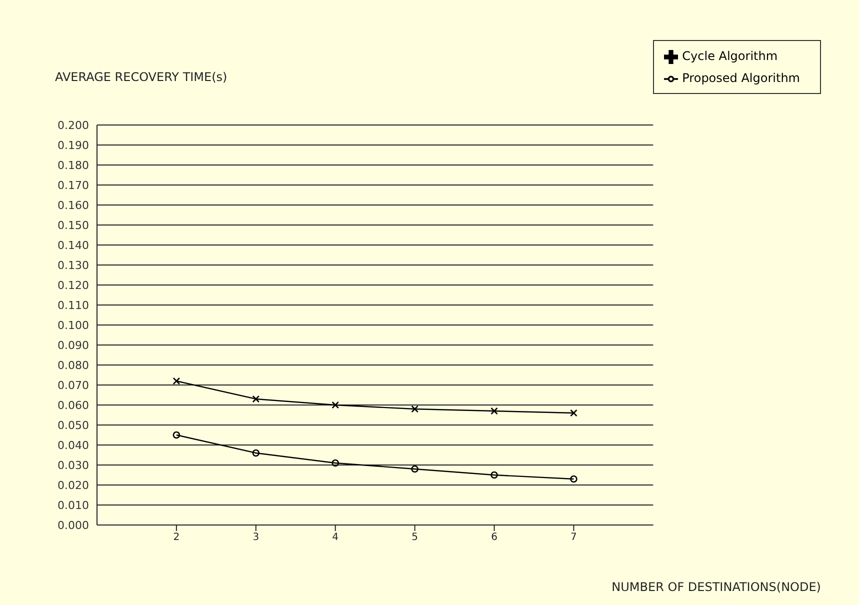  Describe the element at coordinates (73, 425) in the screenshot. I see `y-tick-label: 0.050` at that location.